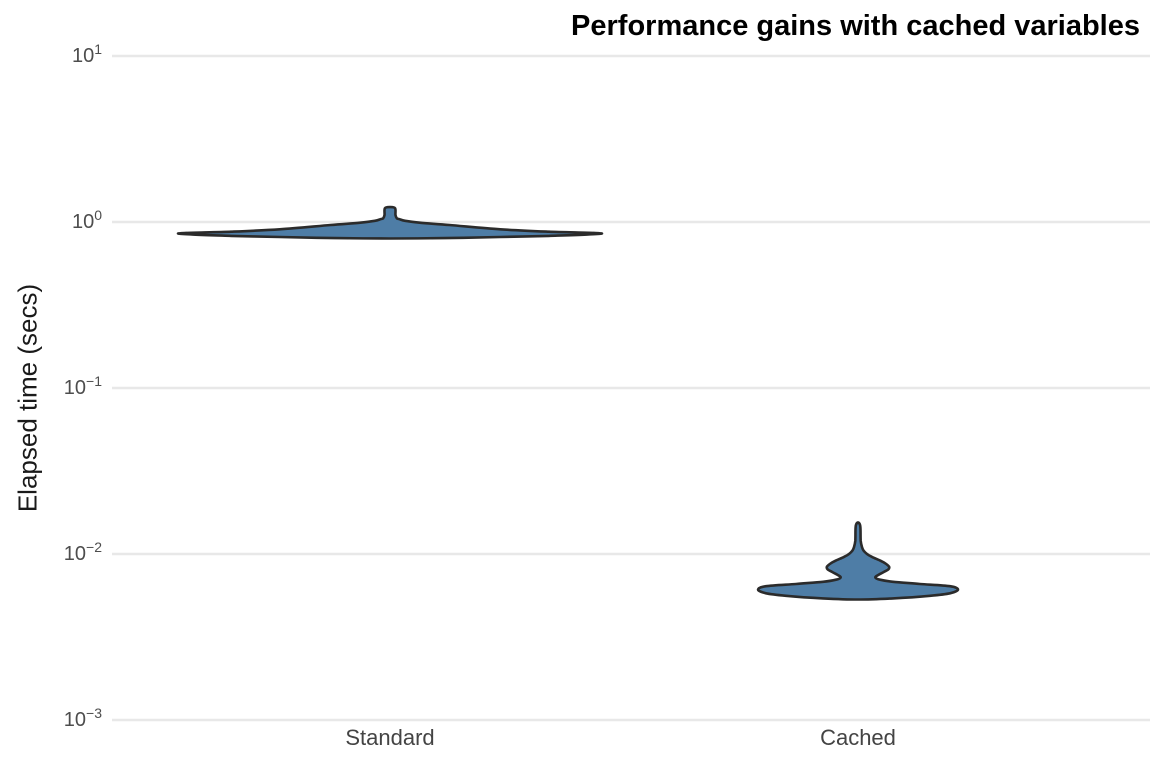 This screenshot has height=768, width=1152. Describe the element at coordinates (855, 26) in the screenshot. I see `chart-title: Performance gains with cached variables` at that location.